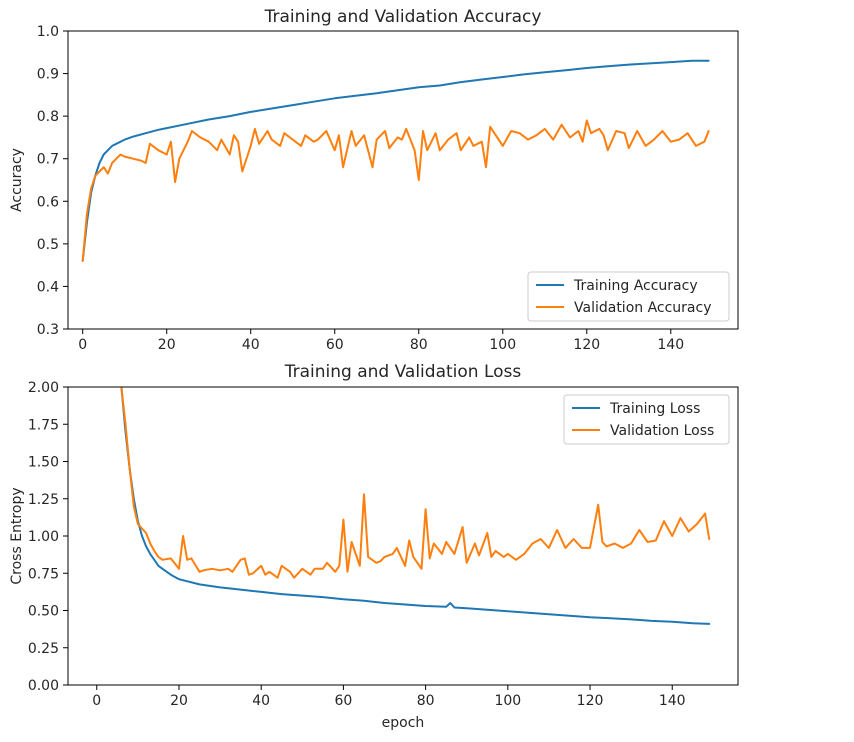  I want to click on y-tick-label: 1.50, so click(43, 463).